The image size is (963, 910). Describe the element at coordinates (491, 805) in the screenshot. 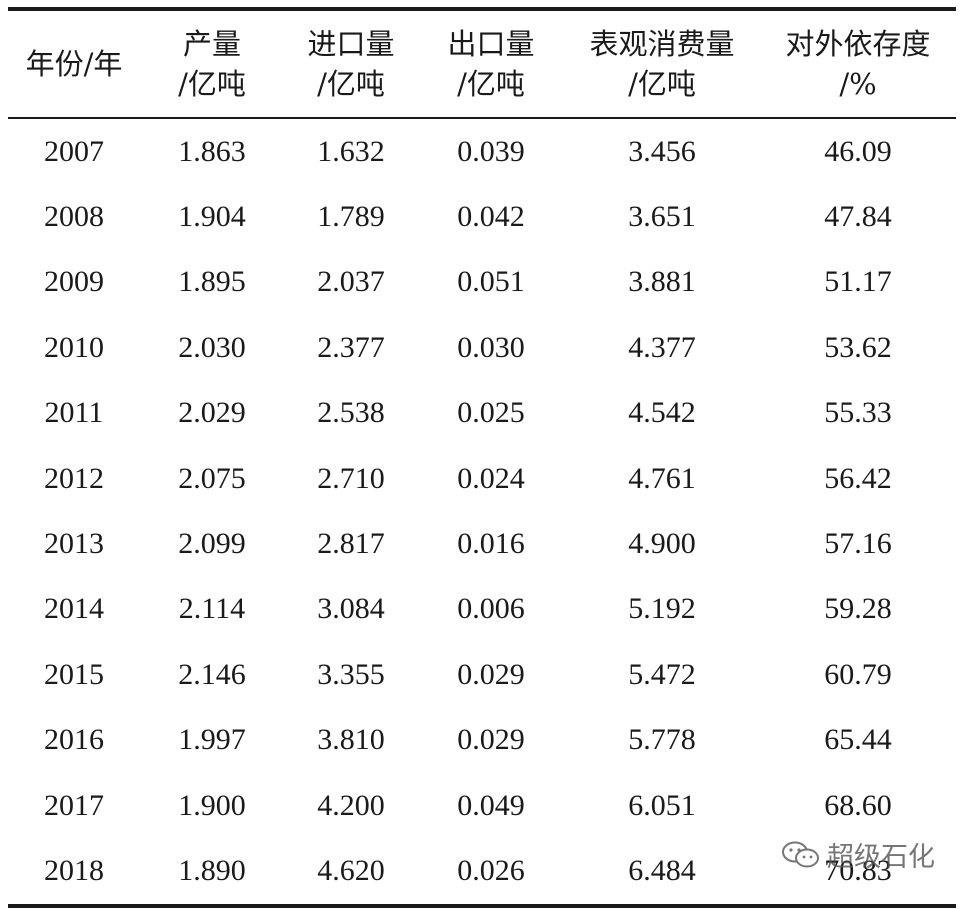

I see `cell-exports: 0.049` at that location.